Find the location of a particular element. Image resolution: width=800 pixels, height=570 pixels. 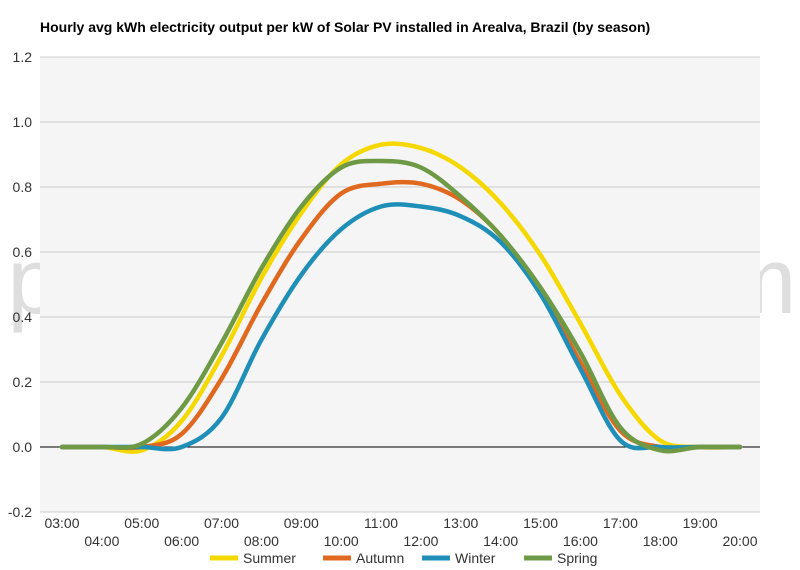

y-tick-label: 0.2 is located at coordinates (23, 382).